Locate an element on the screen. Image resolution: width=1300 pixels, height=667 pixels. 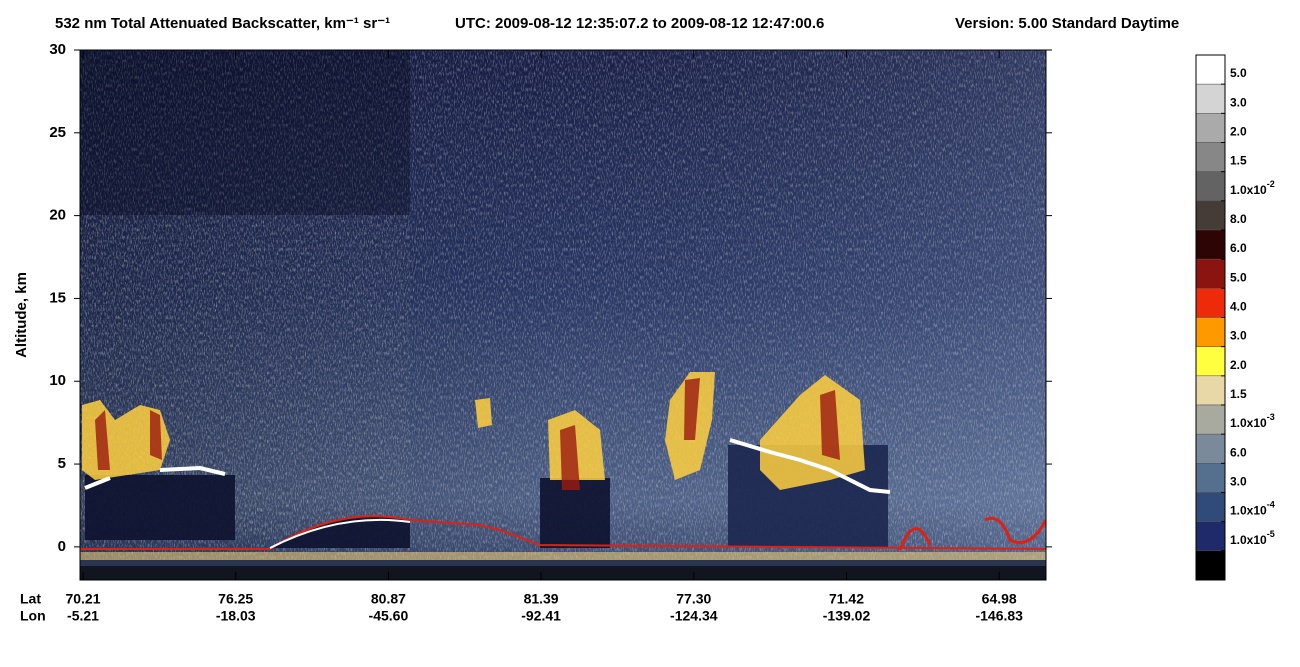
x-row-name: Lon is located at coordinates (33, 616).